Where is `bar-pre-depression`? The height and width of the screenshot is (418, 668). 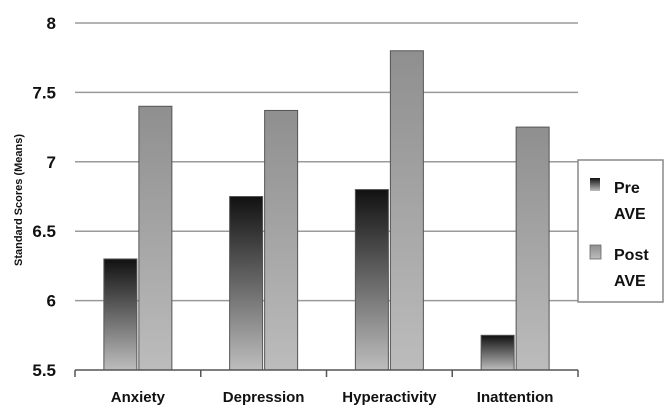 bar-pre-depression is located at coordinates (246, 283).